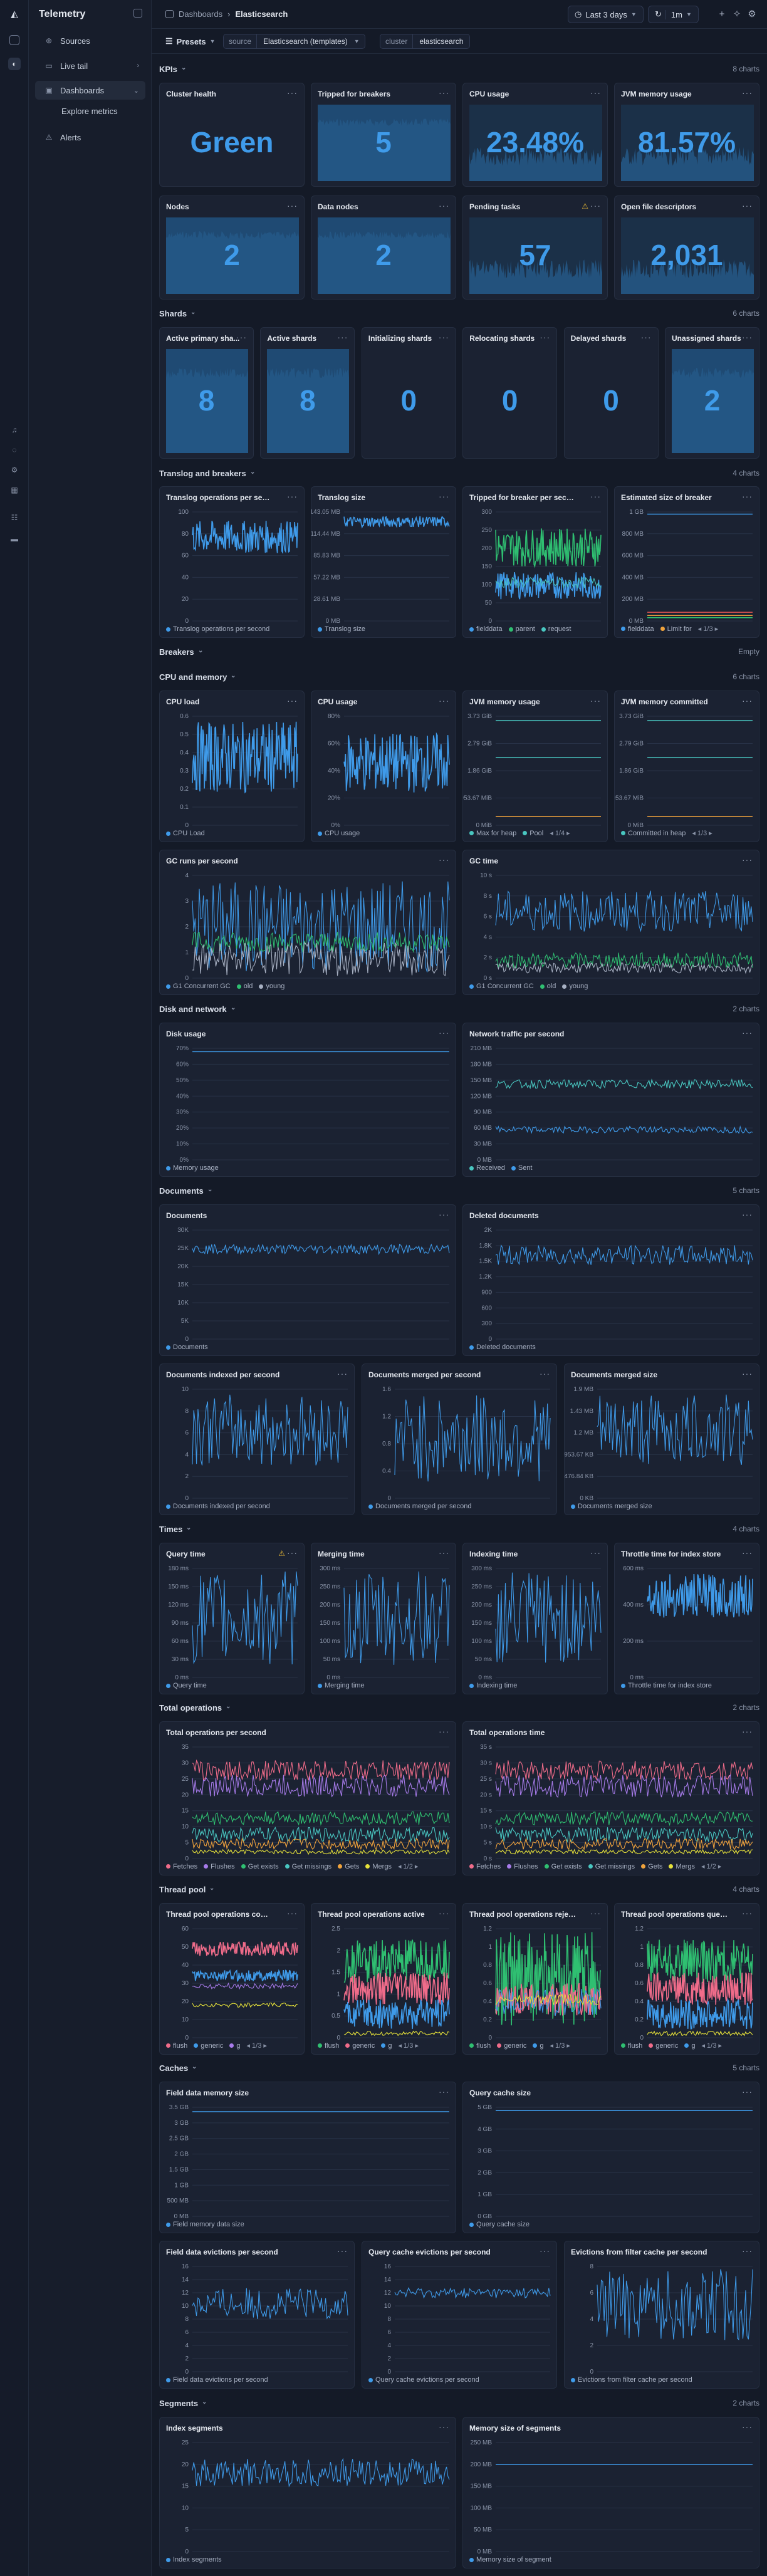  I want to click on grid-icon, so click(14, 40).